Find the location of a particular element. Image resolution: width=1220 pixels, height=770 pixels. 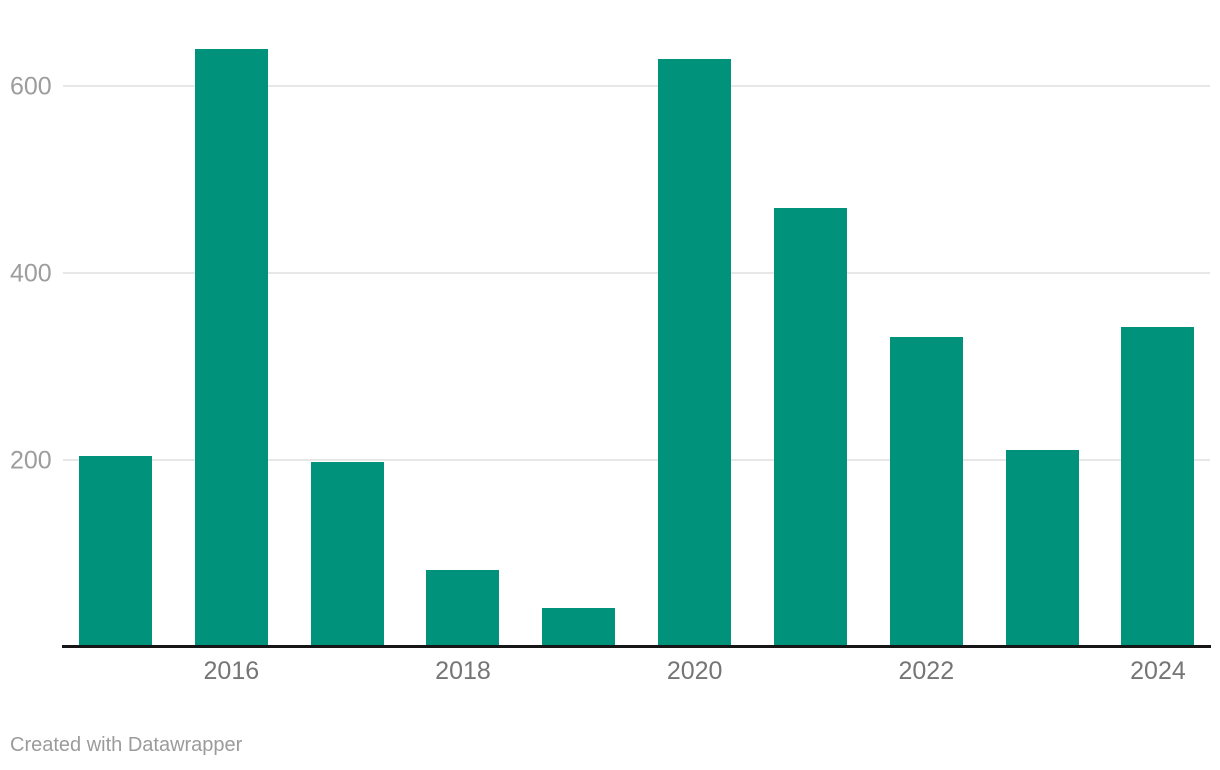

y-axis-tick-label: 200 is located at coordinates (31, 460).